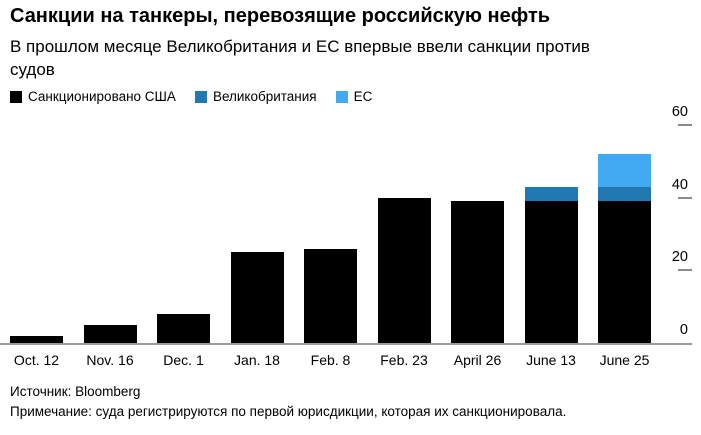  What do you see at coordinates (264, 96) in the screenshot?
I see `legend-label: Великобритания` at bounding box center [264, 96].